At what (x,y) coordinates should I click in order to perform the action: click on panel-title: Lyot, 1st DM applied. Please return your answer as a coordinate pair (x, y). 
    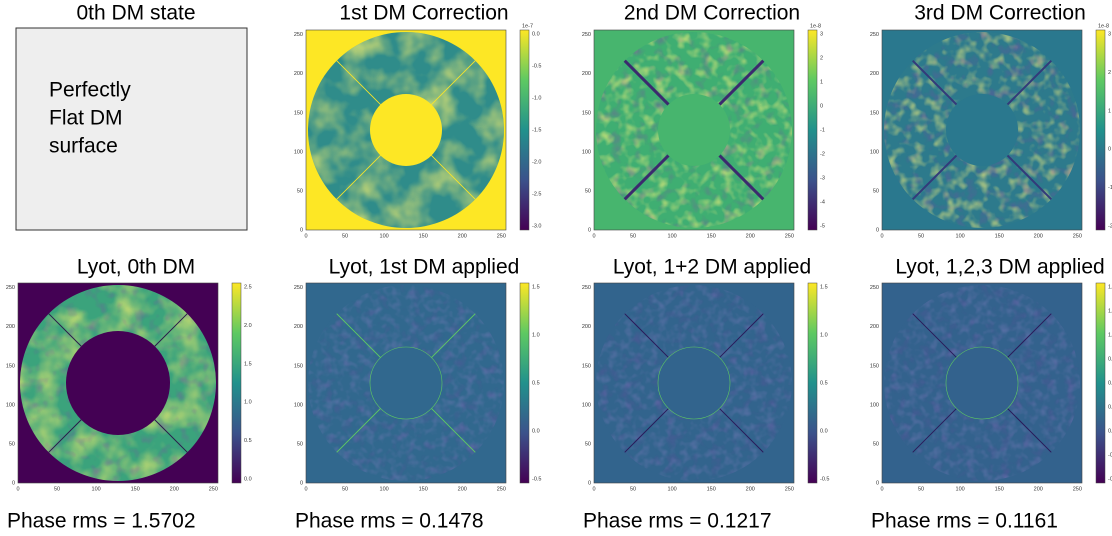
    Looking at the image, I should click on (424, 267).